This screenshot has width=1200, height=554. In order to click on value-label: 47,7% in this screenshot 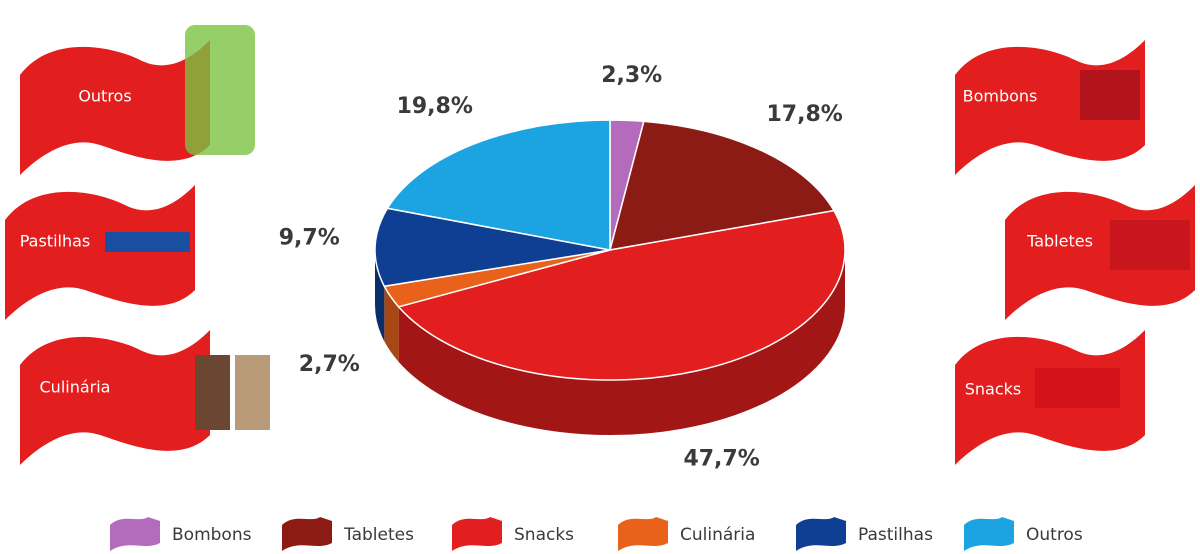, I will do `click(721, 459)`.